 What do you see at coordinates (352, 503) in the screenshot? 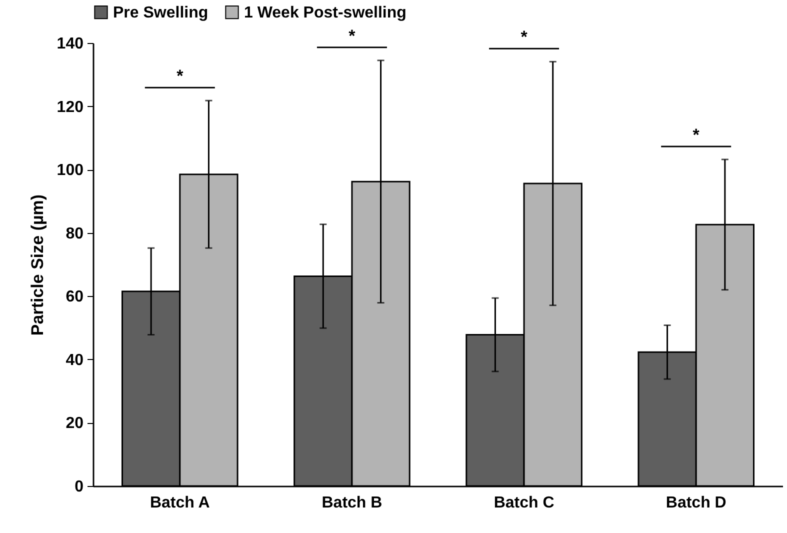
I see `x-tick-label: Batch B` at bounding box center [352, 503].